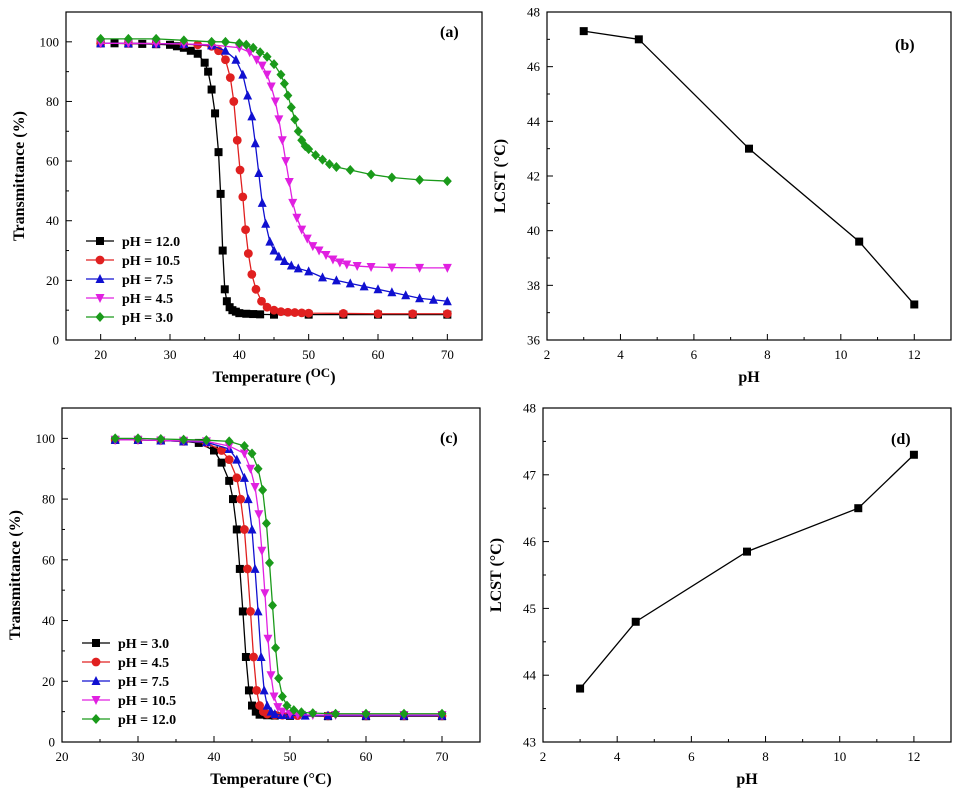 Image resolution: width=964 pixels, height=802 pixels. Describe the element at coordinates (378, 354) in the screenshot. I see `x-tick-label: 60` at that location.